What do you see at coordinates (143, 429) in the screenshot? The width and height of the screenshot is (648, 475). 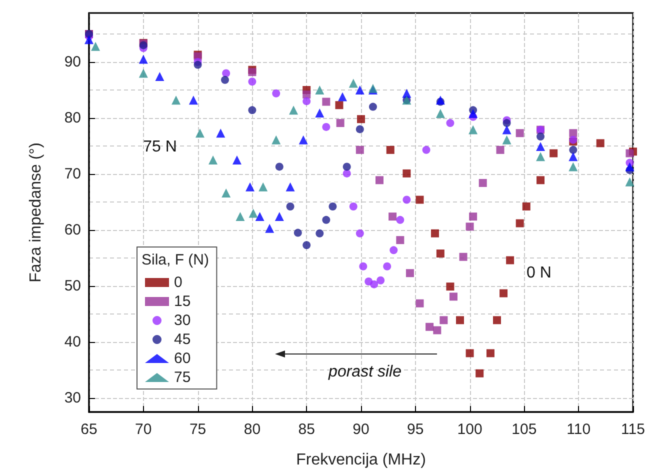 I see `x-tick-label: 70` at bounding box center [143, 429].